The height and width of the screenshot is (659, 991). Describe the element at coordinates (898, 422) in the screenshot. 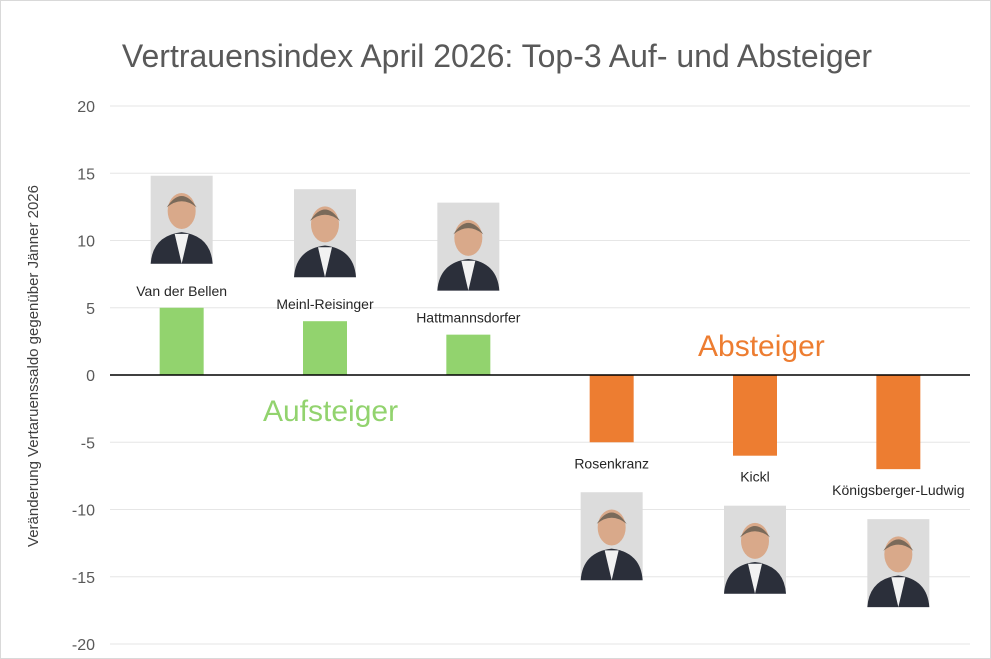

I see `bar-k-nigsberger-ludwig` at that location.